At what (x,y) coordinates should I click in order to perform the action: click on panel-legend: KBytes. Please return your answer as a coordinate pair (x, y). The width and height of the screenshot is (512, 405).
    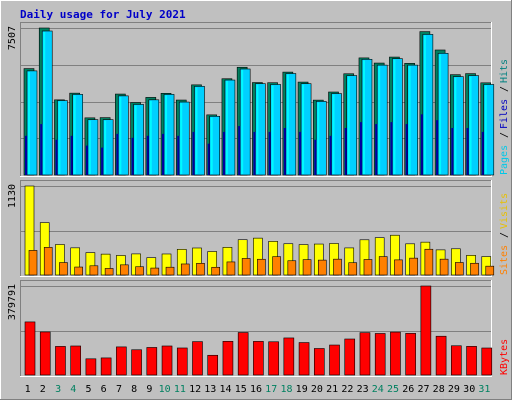
    Looking at the image, I should click on (504, 357).